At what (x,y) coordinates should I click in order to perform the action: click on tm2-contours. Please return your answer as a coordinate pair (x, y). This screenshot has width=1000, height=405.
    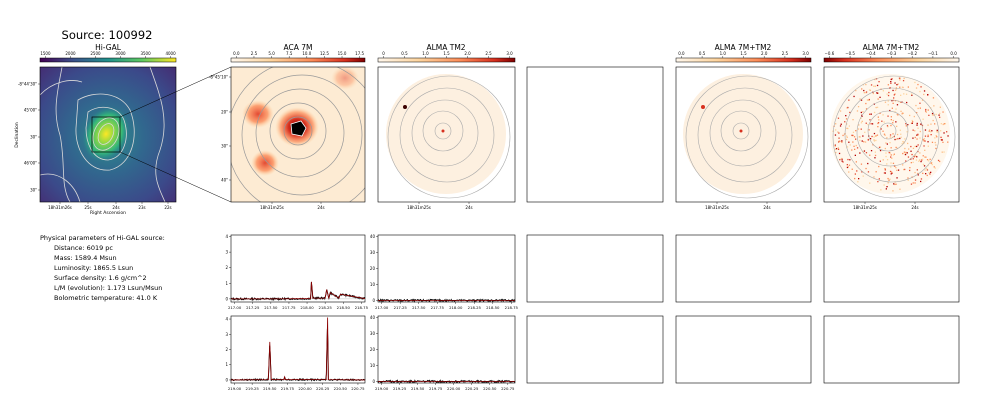
    Looking at the image, I should click on (449, 137).